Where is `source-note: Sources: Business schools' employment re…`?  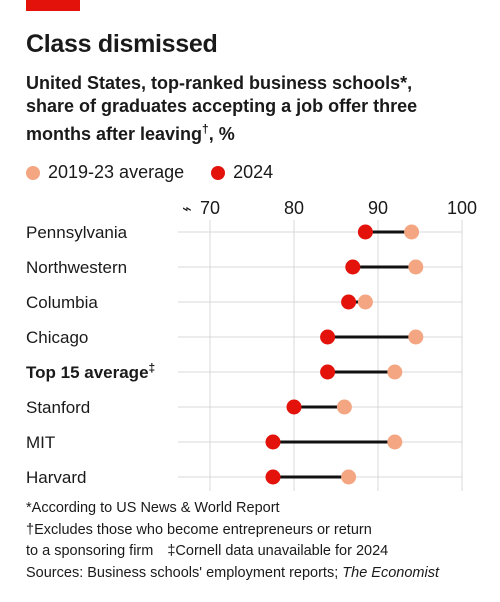
source-note: Sources: Business schools' employment re… is located at coordinates (232, 574).